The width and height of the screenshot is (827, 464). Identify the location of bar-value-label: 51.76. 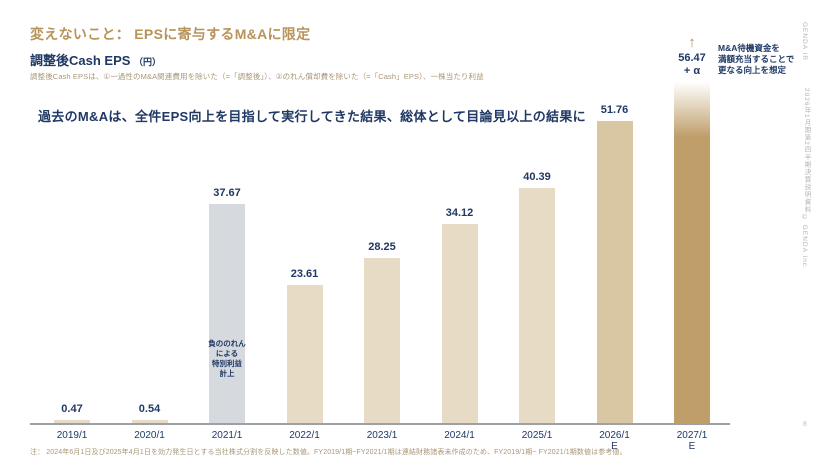
(614, 110).